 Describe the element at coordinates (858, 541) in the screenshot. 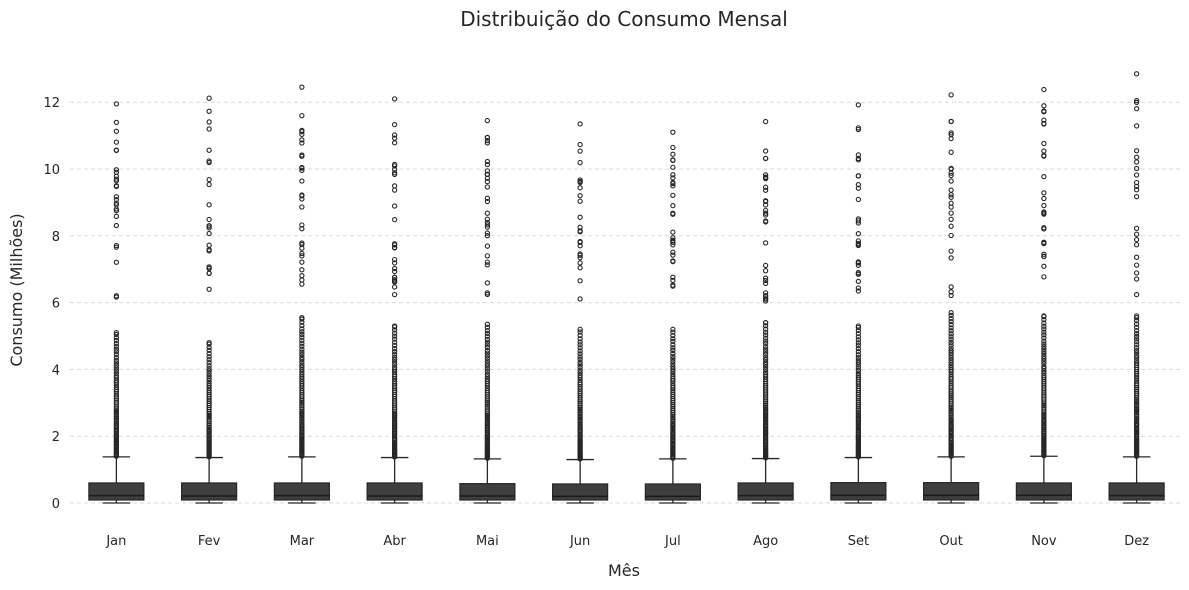

I see `x-tick-label: Set` at that location.